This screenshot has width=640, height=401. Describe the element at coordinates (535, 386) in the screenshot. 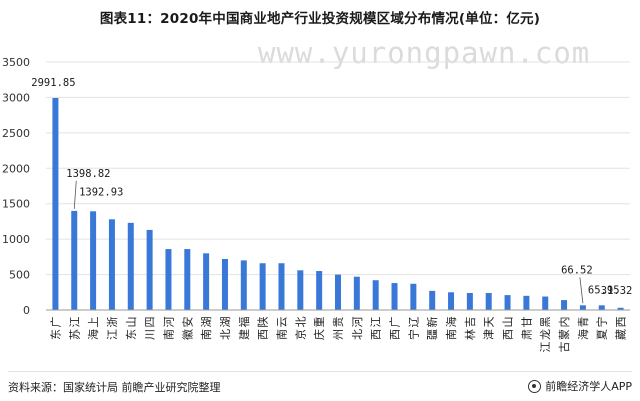

I see `brand-logo-icon` at that location.